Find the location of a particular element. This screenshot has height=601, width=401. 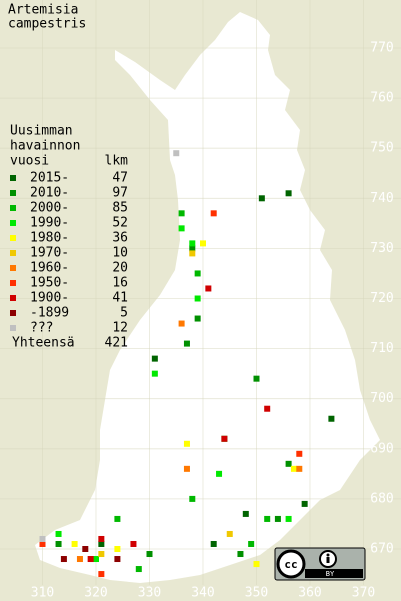

legend-count: 20 is located at coordinates (120, 268).